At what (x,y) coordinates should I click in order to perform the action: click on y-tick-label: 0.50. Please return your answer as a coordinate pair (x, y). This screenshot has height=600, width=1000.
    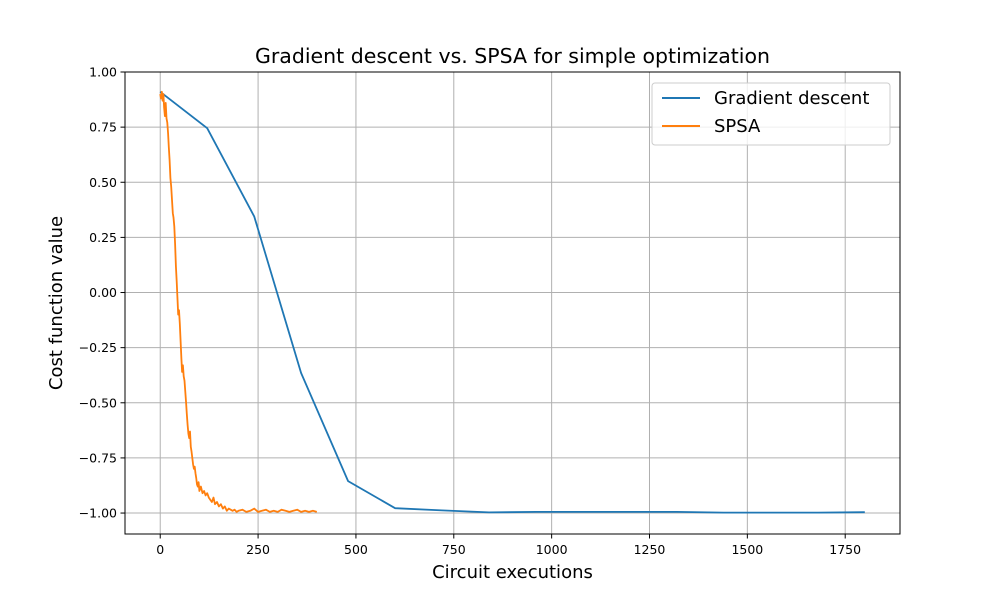
    Looking at the image, I should click on (103, 182).